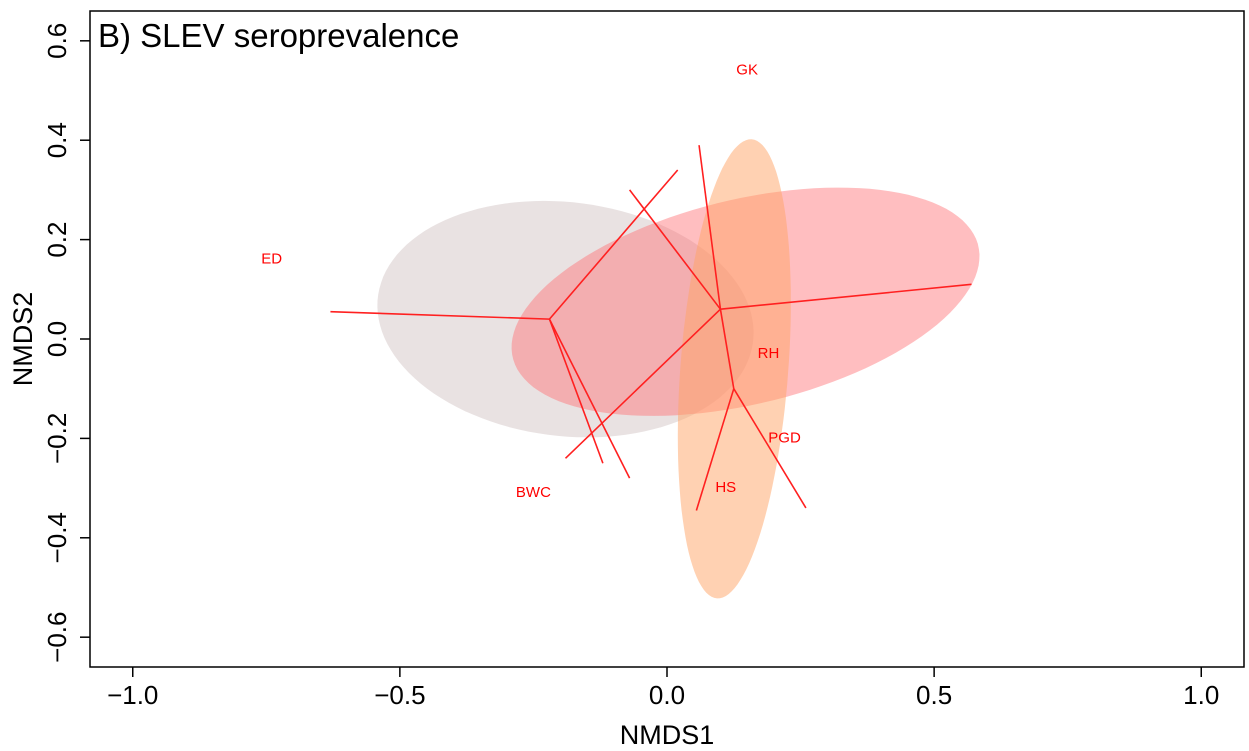 This screenshot has width=1249, height=751. I want to click on x-axis-title: NMDS1, so click(667, 735).